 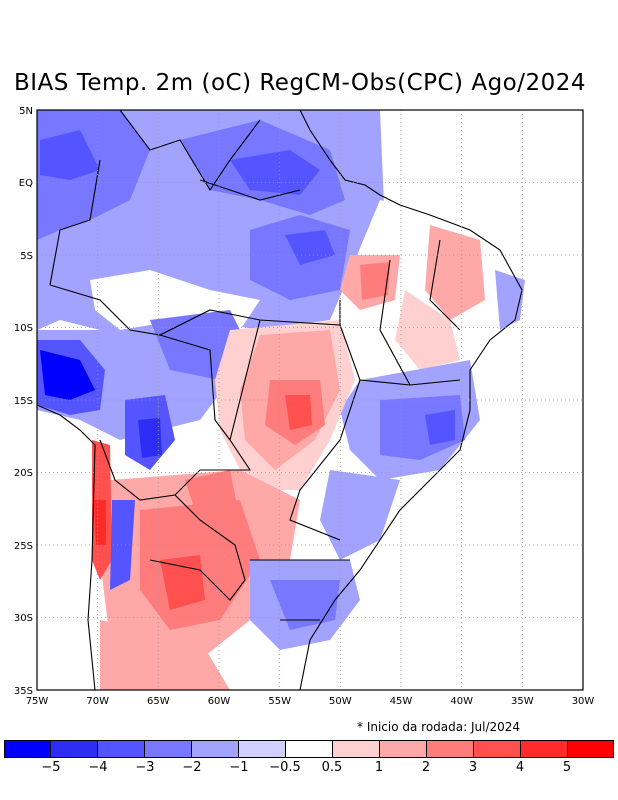 I want to click on field-west-blue, so click(x=70, y=155).